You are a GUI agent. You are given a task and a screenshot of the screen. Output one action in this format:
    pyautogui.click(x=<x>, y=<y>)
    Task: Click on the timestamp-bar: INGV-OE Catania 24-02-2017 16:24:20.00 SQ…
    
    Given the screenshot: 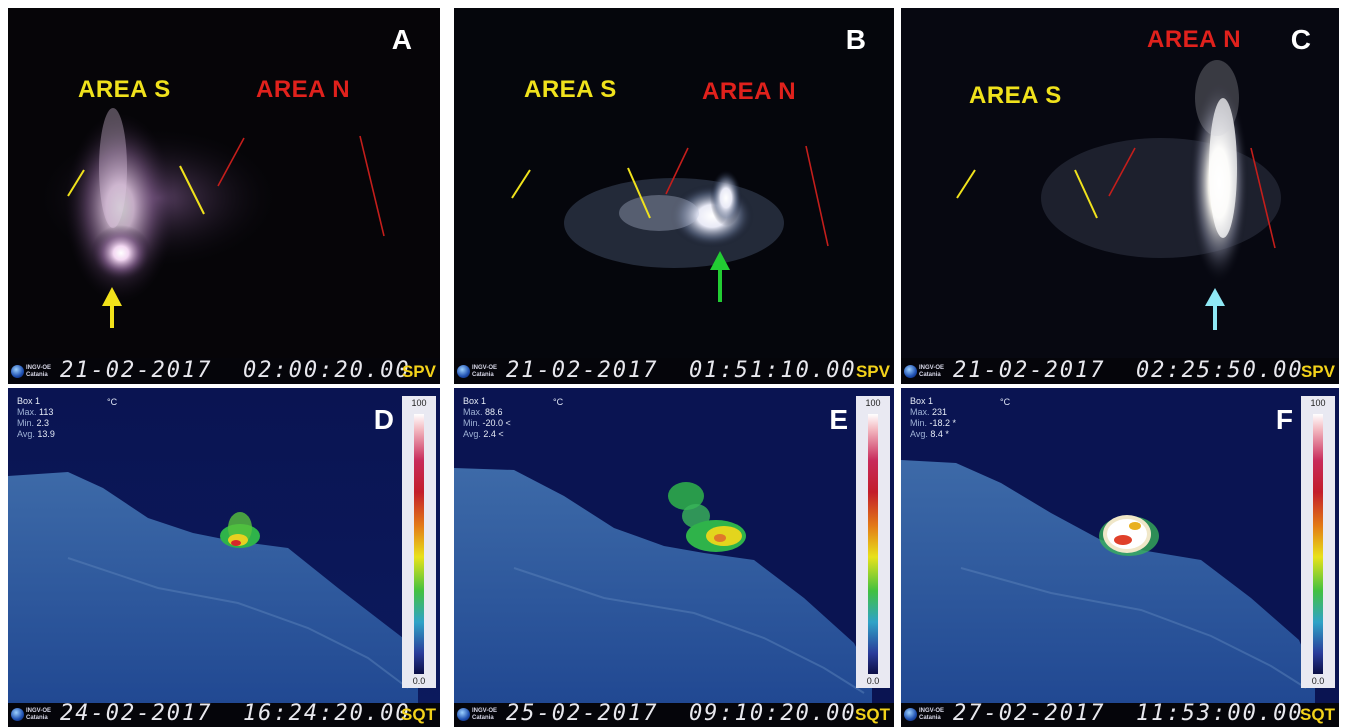 What is the action you would take?
    pyautogui.click(x=224, y=714)
    